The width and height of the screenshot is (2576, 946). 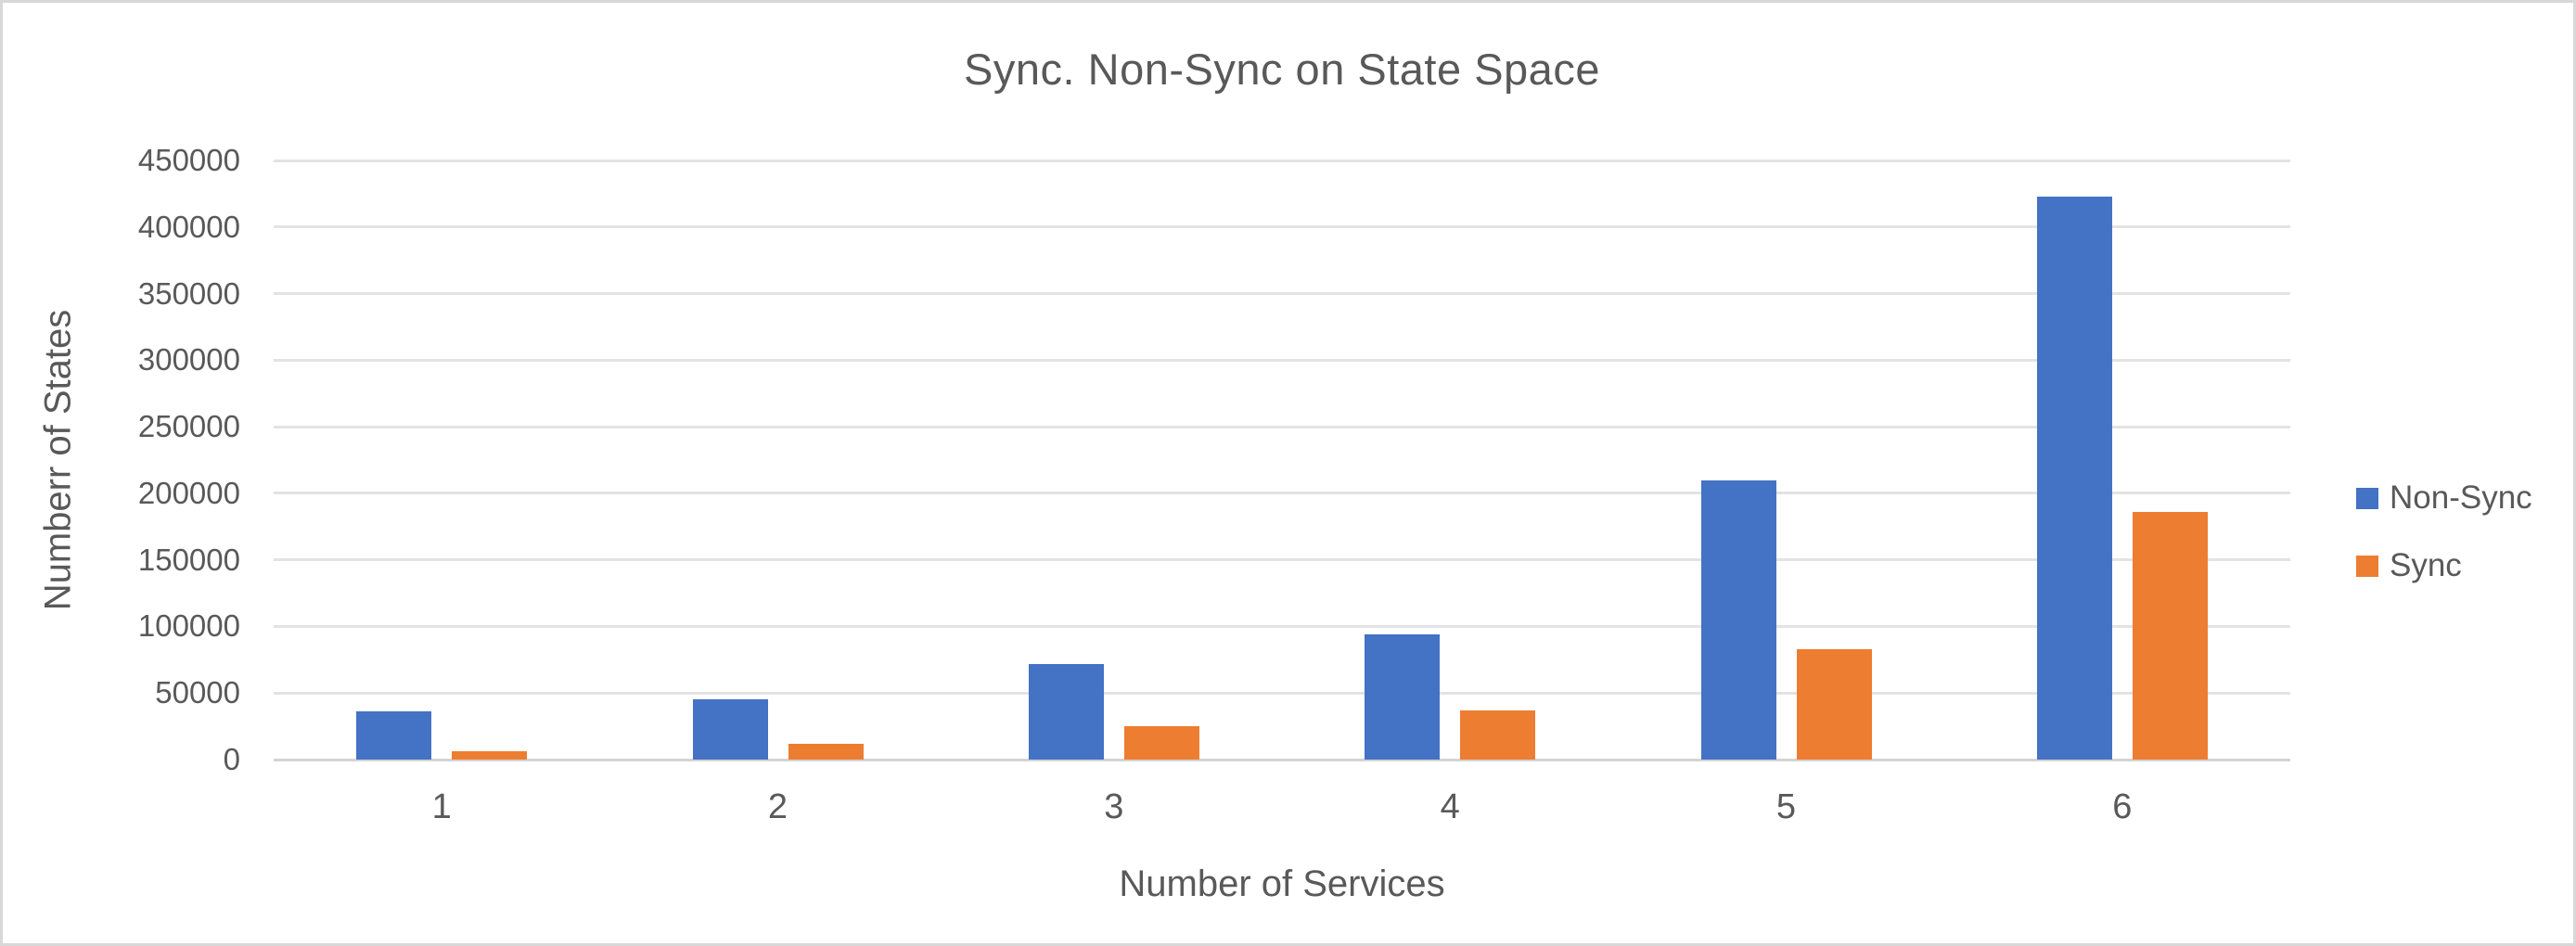 I want to click on y-tick-label-350000: 350000, so click(x=188, y=293).